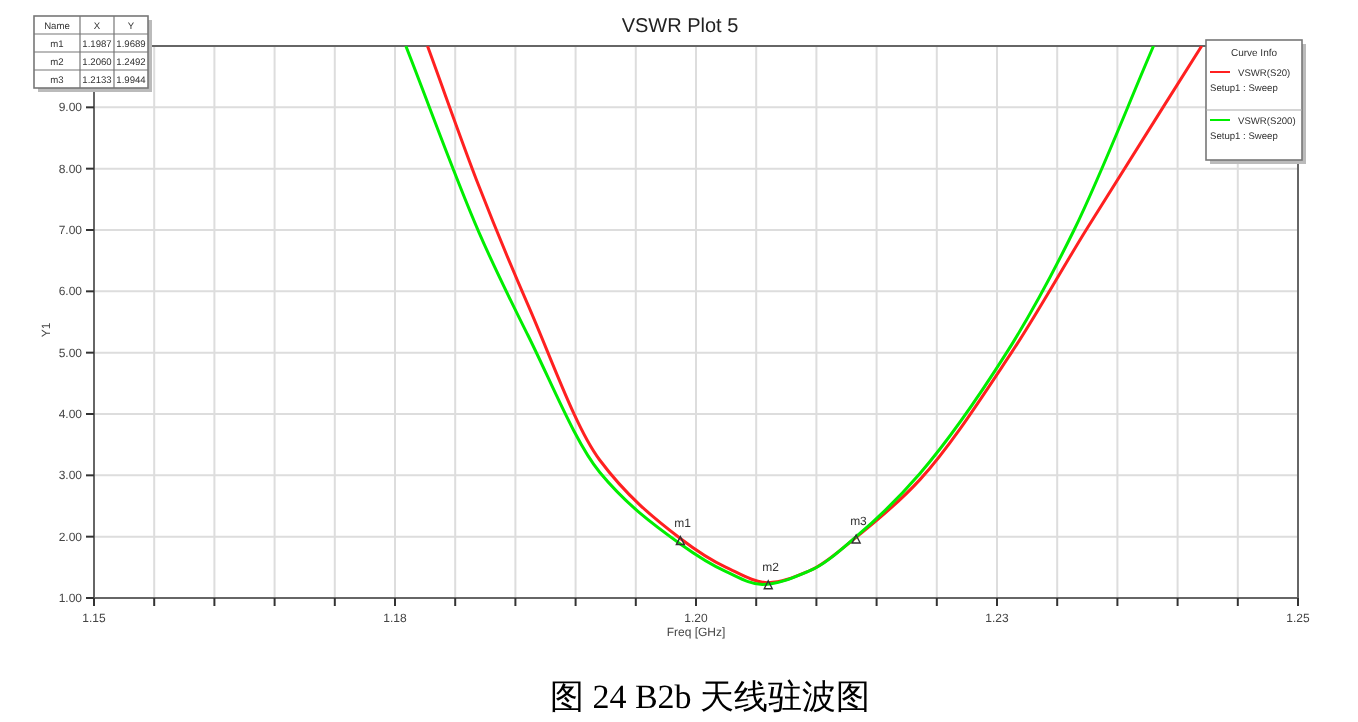 The height and width of the screenshot is (722, 1358). Describe the element at coordinates (710, 697) in the screenshot. I see `caption: 图 24 B2b 天线驻波图` at that location.